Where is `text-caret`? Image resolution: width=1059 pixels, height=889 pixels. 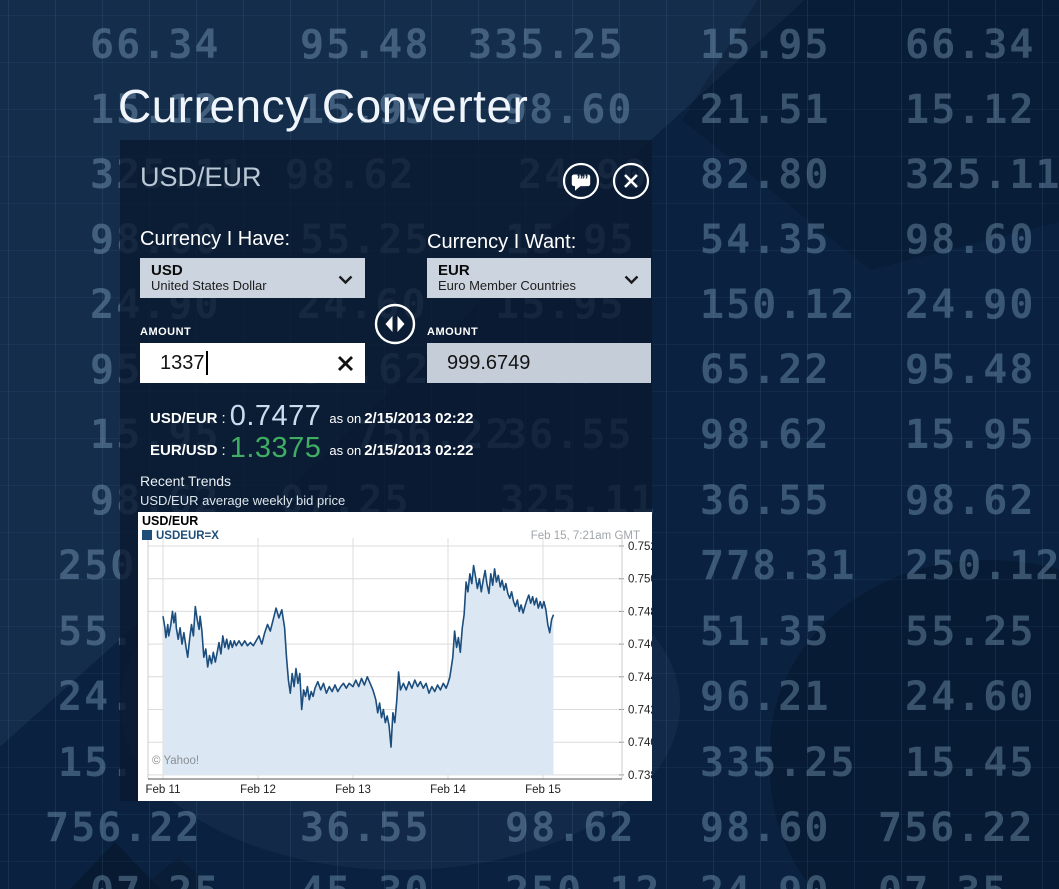
text-caret is located at coordinates (206, 363).